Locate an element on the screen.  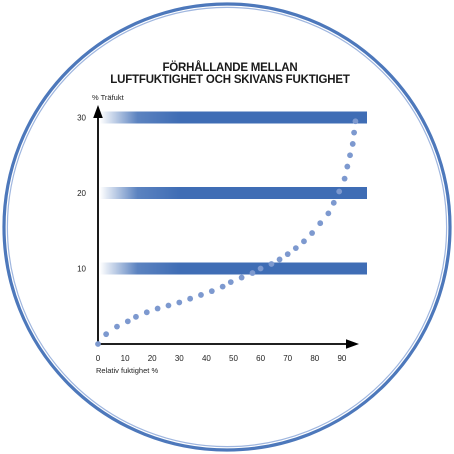
y-tick-label: 30 is located at coordinates (81, 118).